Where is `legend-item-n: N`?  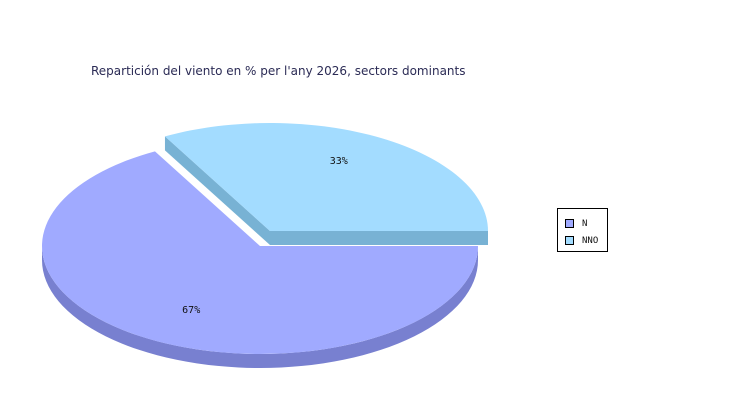 legend-item-n: N is located at coordinates (586, 223).